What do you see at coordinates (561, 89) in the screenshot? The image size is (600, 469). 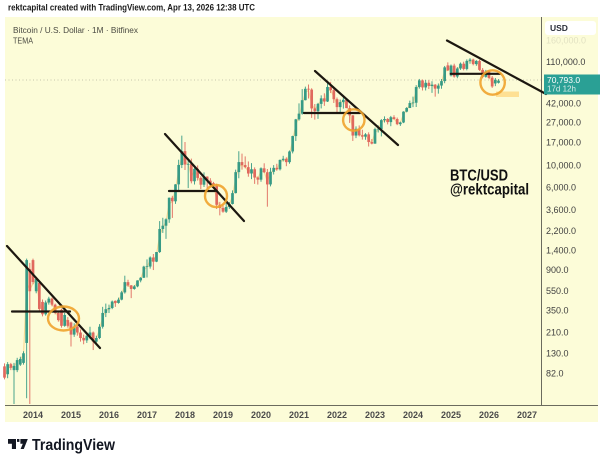 I see `svg-text: 17d 12h` at bounding box center [561, 89].